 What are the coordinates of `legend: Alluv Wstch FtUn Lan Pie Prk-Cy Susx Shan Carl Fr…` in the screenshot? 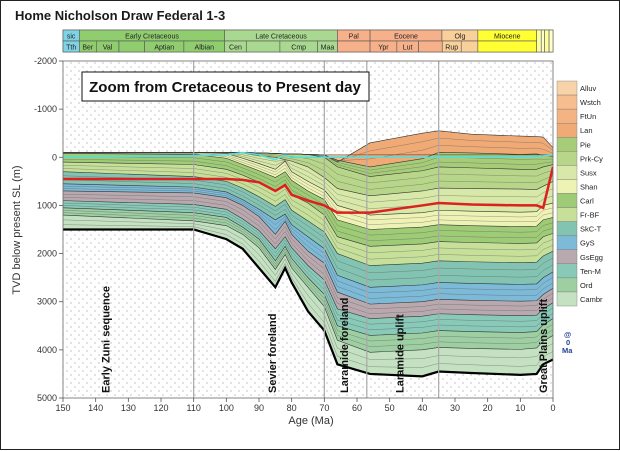 It's located at (579, 193).